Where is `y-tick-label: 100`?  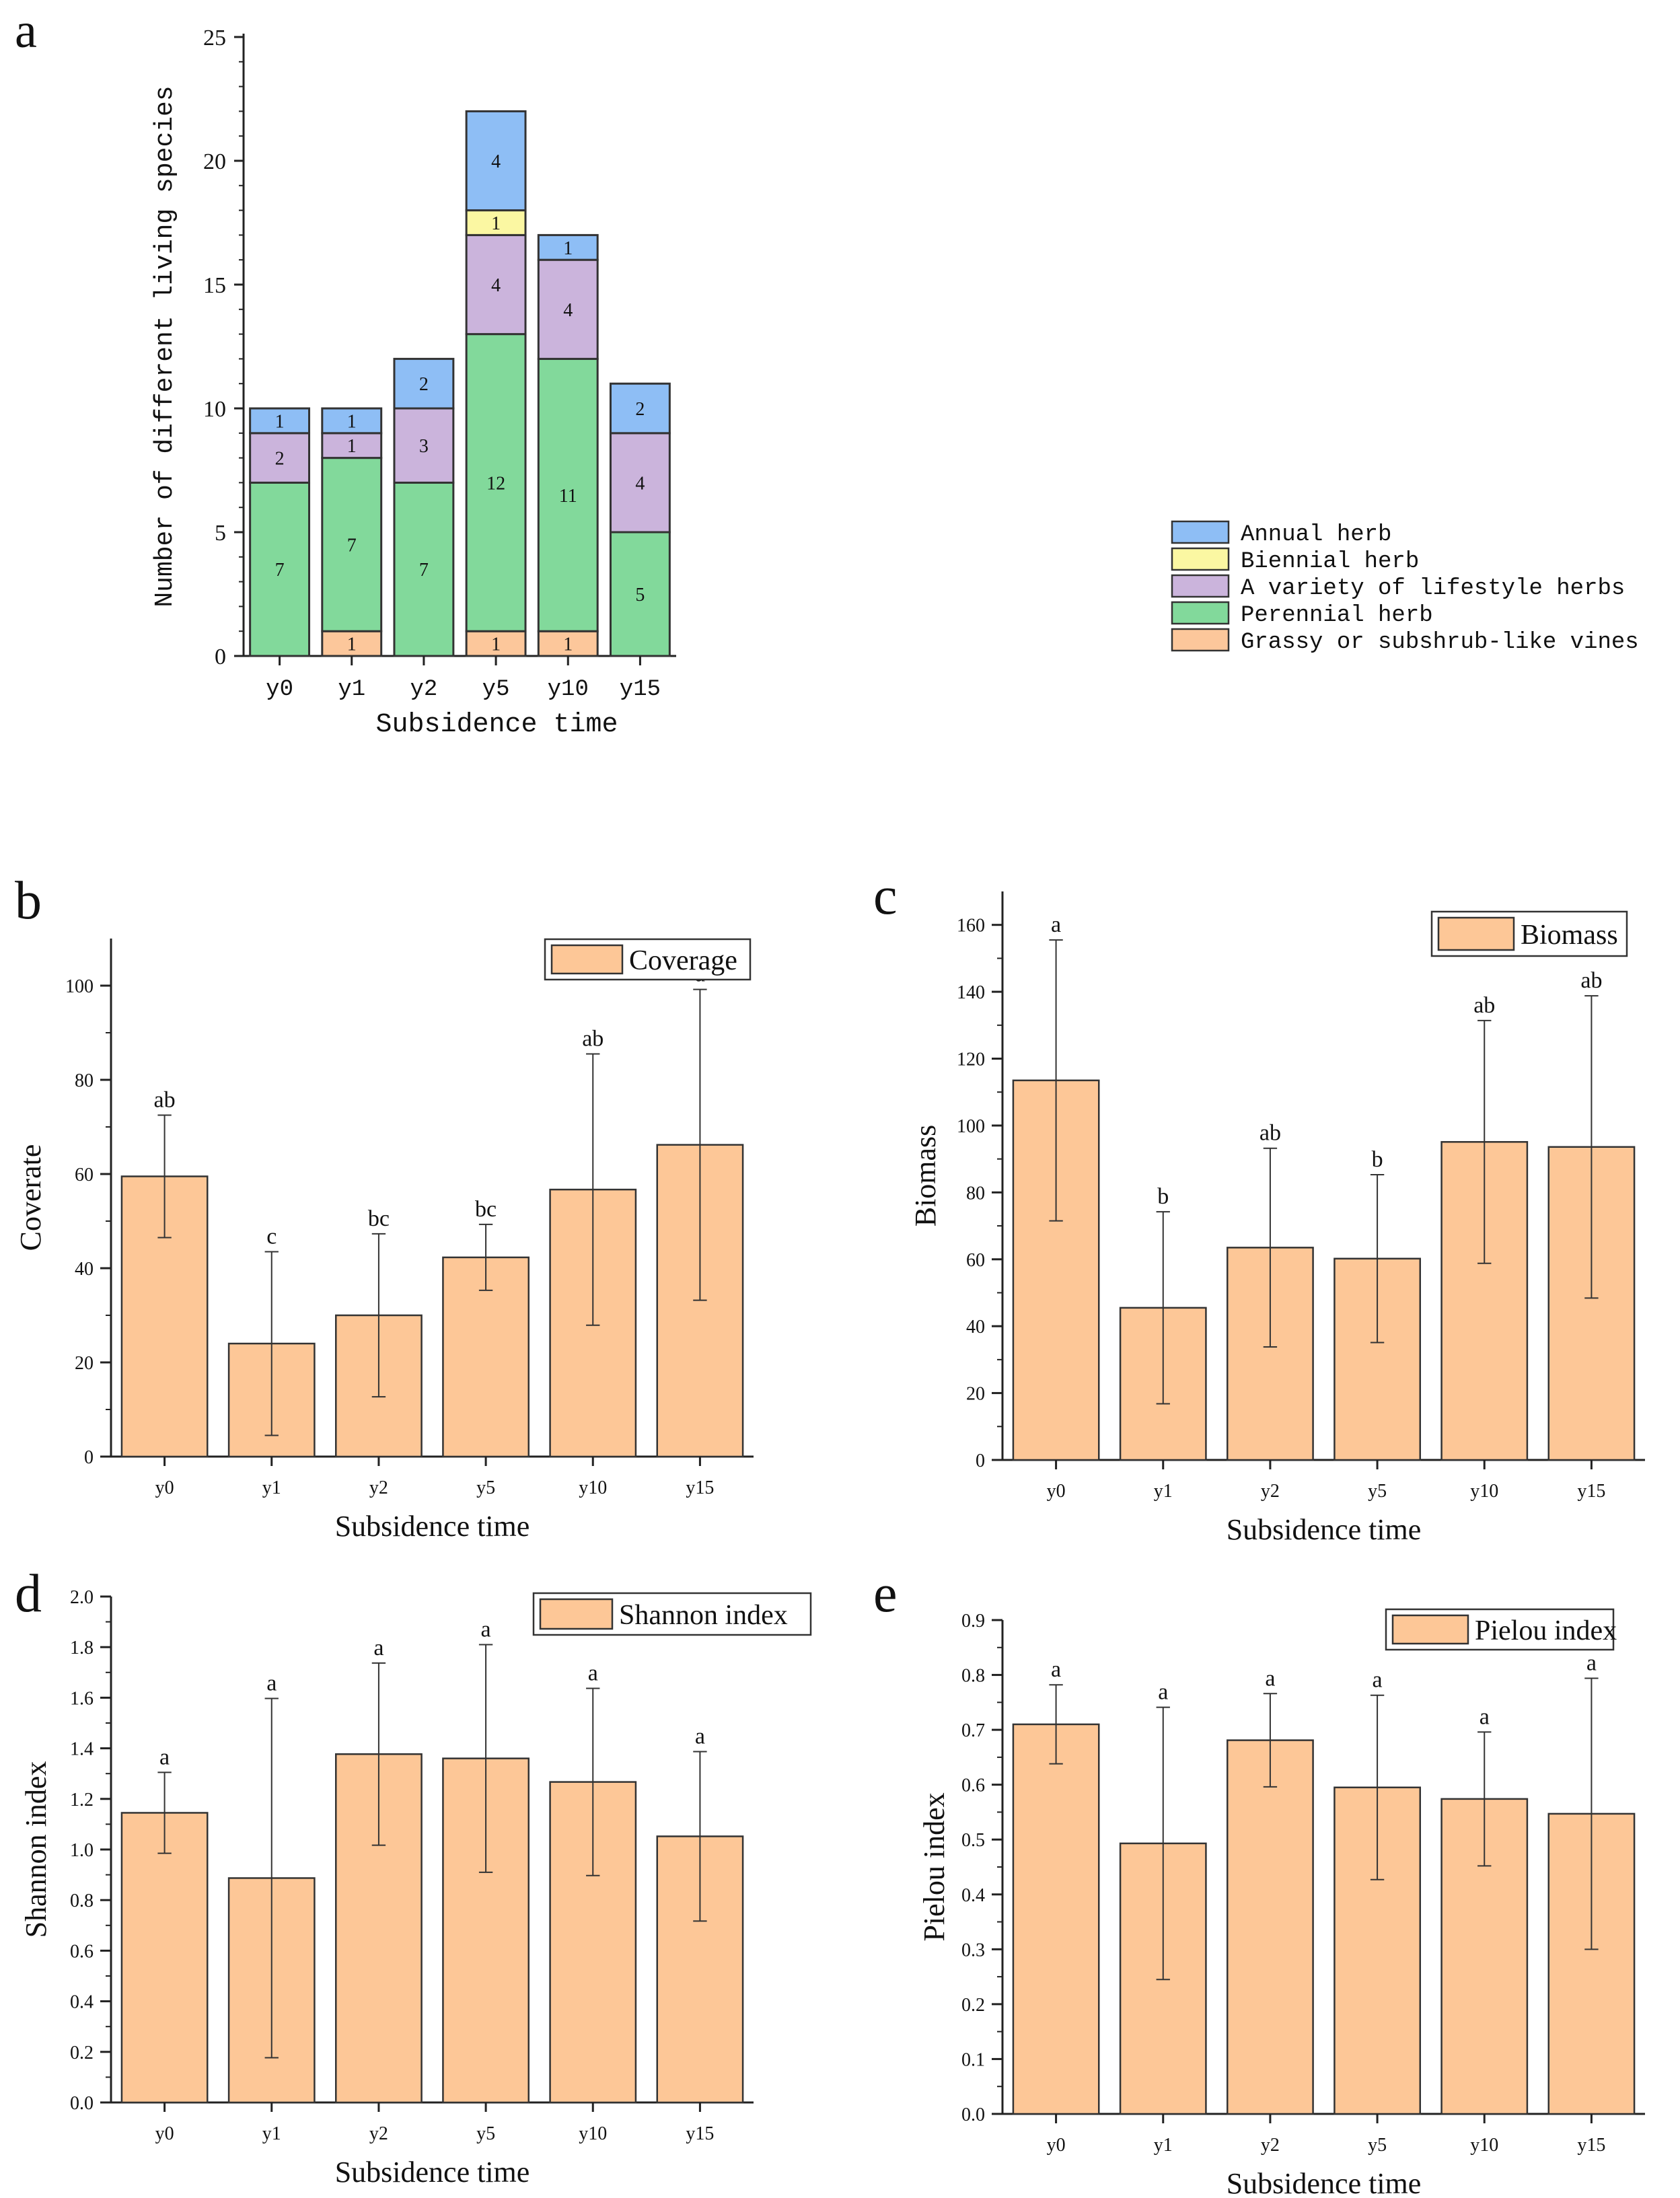 y-tick-label: 100 is located at coordinates (80, 986).